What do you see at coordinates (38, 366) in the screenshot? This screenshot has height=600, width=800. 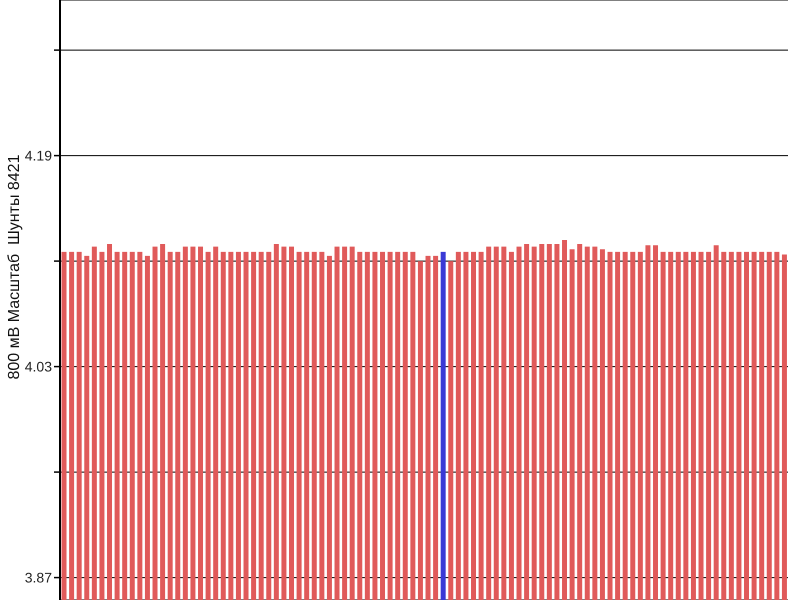 I see `y-tick-label: 4.03` at bounding box center [38, 366].